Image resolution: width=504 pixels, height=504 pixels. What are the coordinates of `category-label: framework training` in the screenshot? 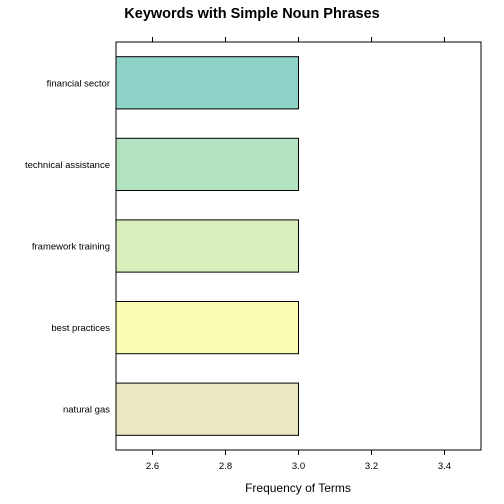 It's located at (71, 247).